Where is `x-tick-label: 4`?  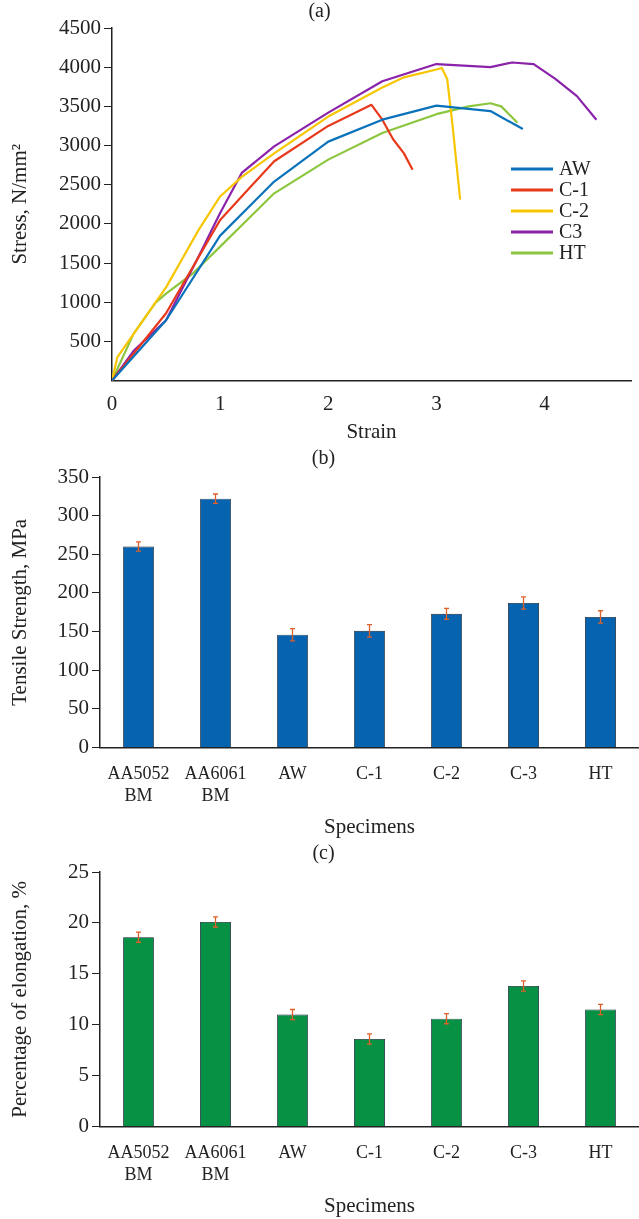 x-tick-label: 4 is located at coordinates (545, 402).